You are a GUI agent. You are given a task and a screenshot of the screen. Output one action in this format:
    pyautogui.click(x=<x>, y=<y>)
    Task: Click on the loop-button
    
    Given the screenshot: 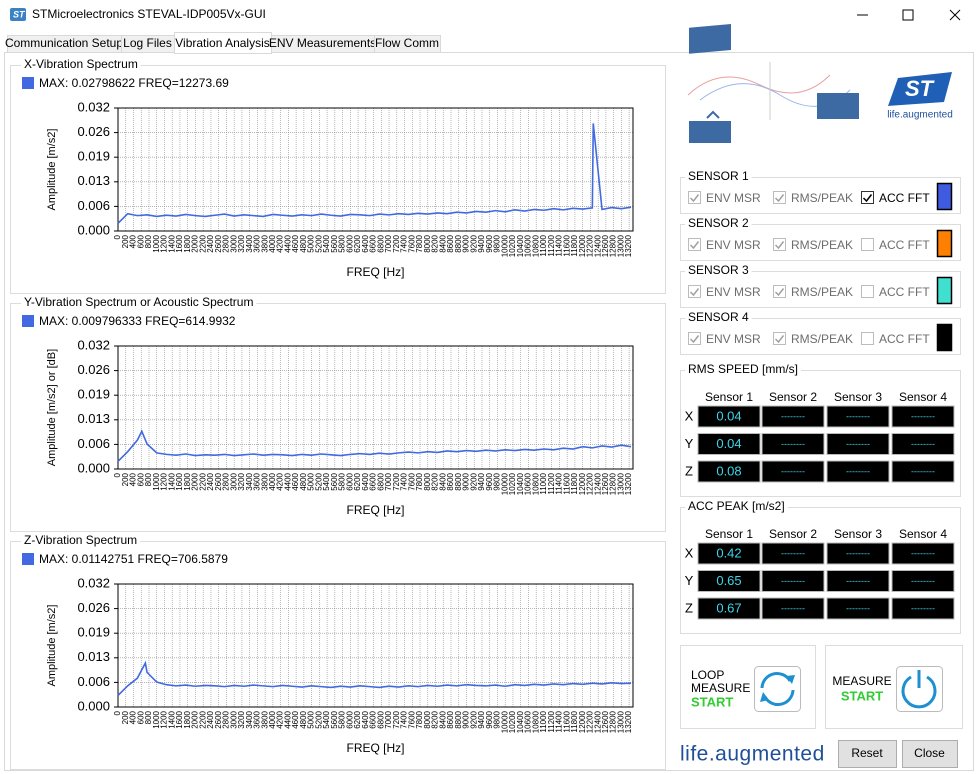 What is the action you would take?
    pyautogui.click(x=777, y=689)
    